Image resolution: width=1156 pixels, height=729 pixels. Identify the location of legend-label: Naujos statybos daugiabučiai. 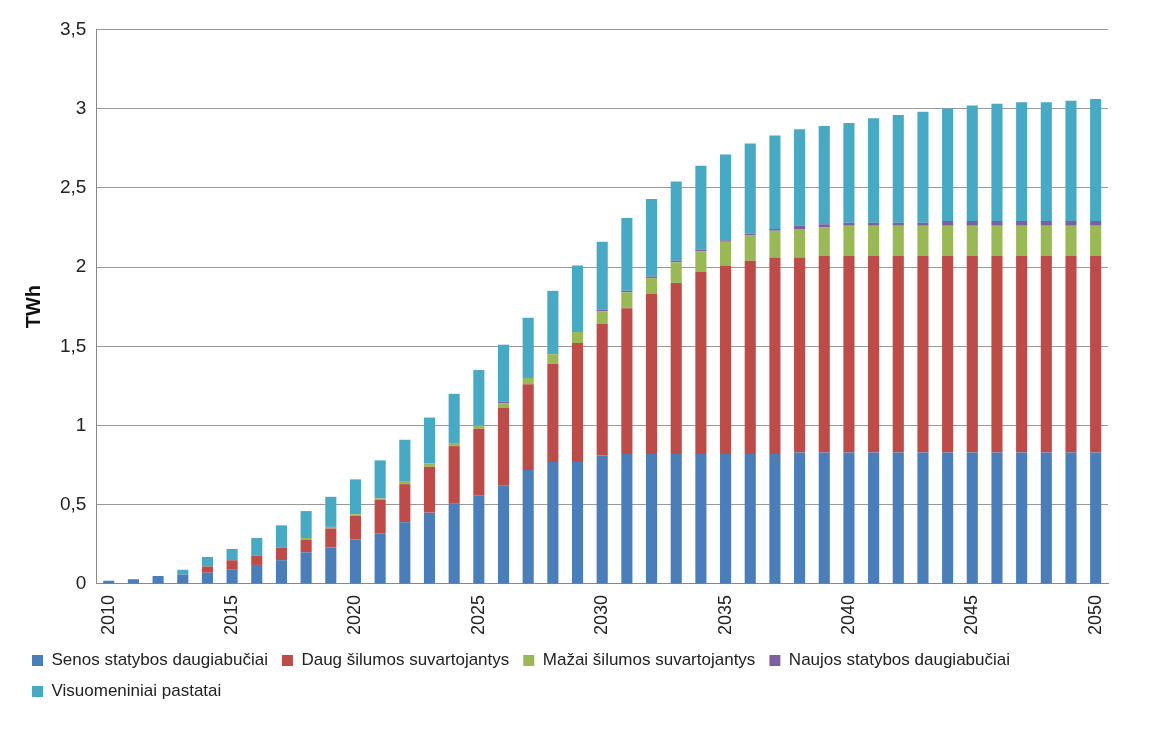
(899, 660).